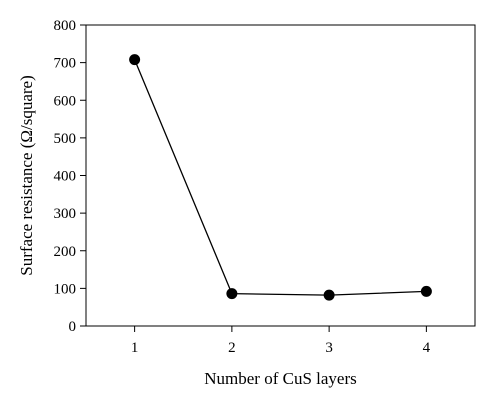 The height and width of the screenshot is (403, 500). What do you see at coordinates (65, 139) in the screenshot?
I see `y-tick-label: 500` at bounding box center [65, 139].